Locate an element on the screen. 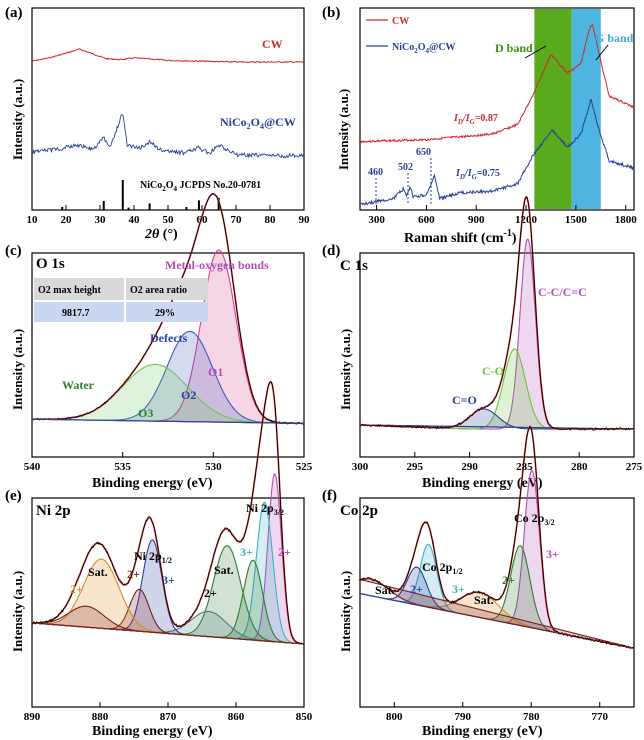 Image resolution: width=644 pixels, height=740 pixels. y-axis-label-b: Intensity (a.u.) is located at coordinates (343, 129).